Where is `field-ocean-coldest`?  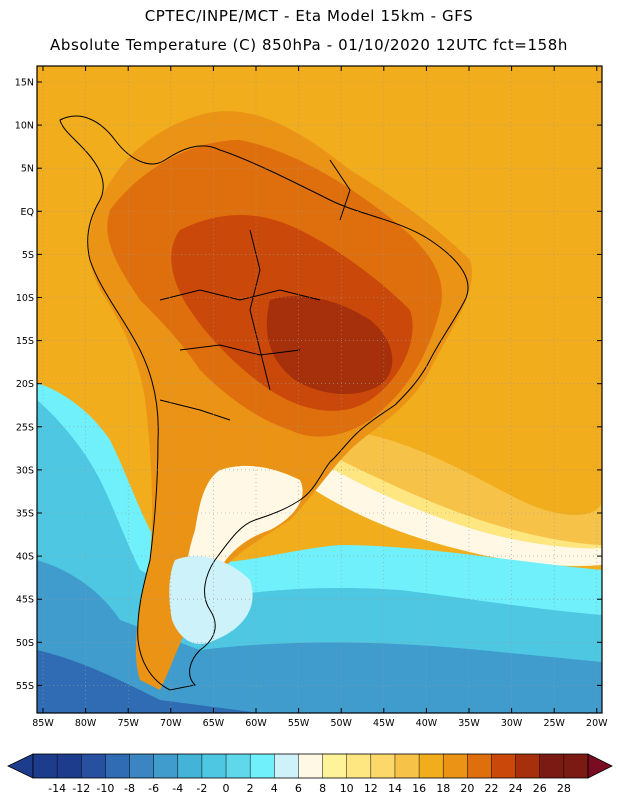
field-ocean-coldest is located at coordinates (148, 681).